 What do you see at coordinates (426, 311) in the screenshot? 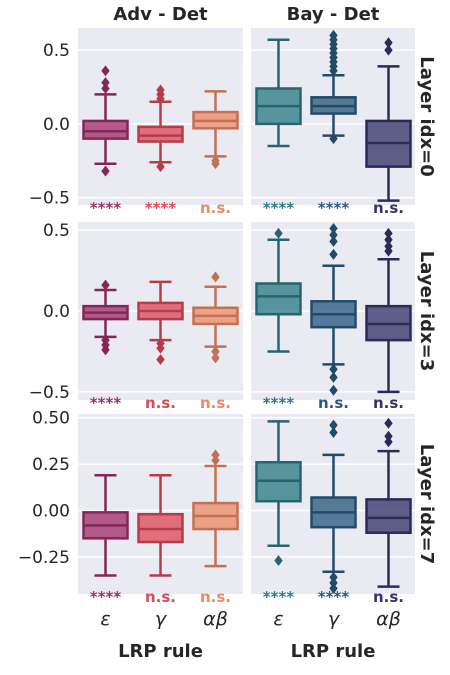
I see `row-label: Layer idx=3` at bounding box center [426, 311].